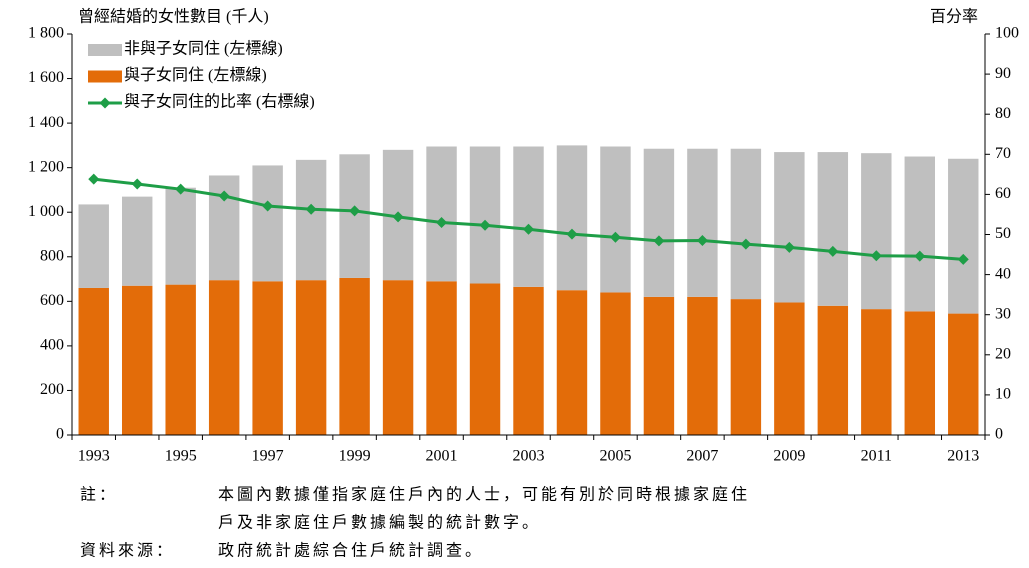  Describe the element at coordinates (46, 166) in the screenshot. I see `y-tick-label: 1 200` at that location.